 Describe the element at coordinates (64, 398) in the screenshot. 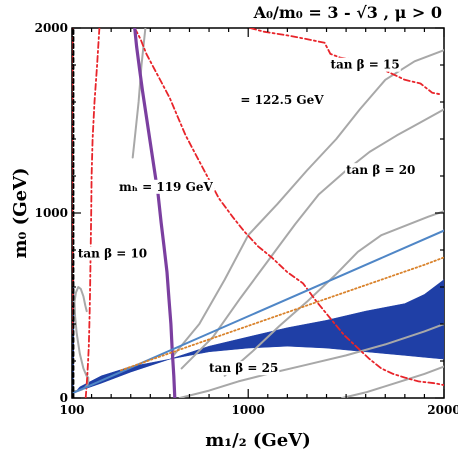

I see `y-tick-label: 0` at that location.